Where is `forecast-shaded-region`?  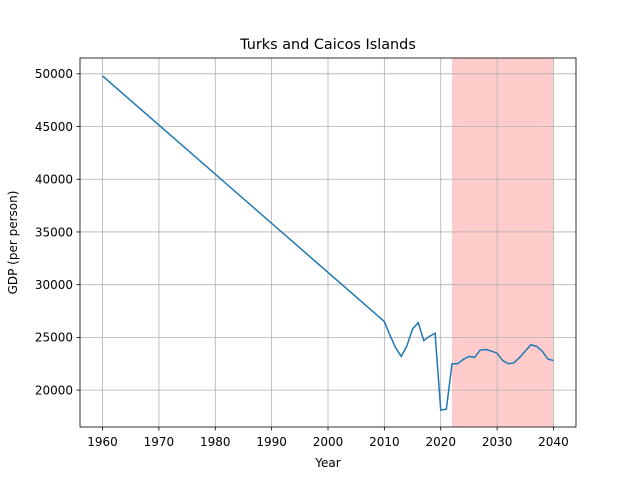
forecast-shaded-region is located at coordinates (503, 242).